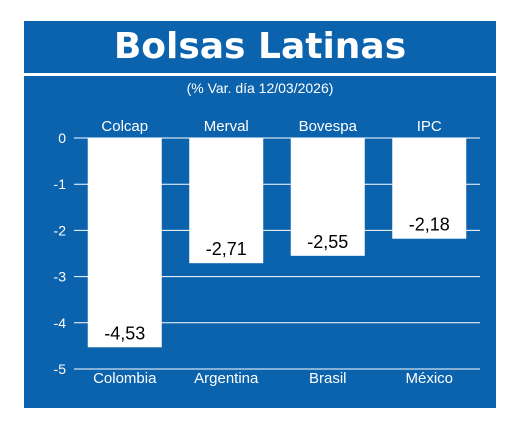 This screenshot has width=520, height=424. Describe the element at coordinates (260, 88) in the screenshot. I see `chart-subtitle: (% Var. día 12/03/2026)` at that location.